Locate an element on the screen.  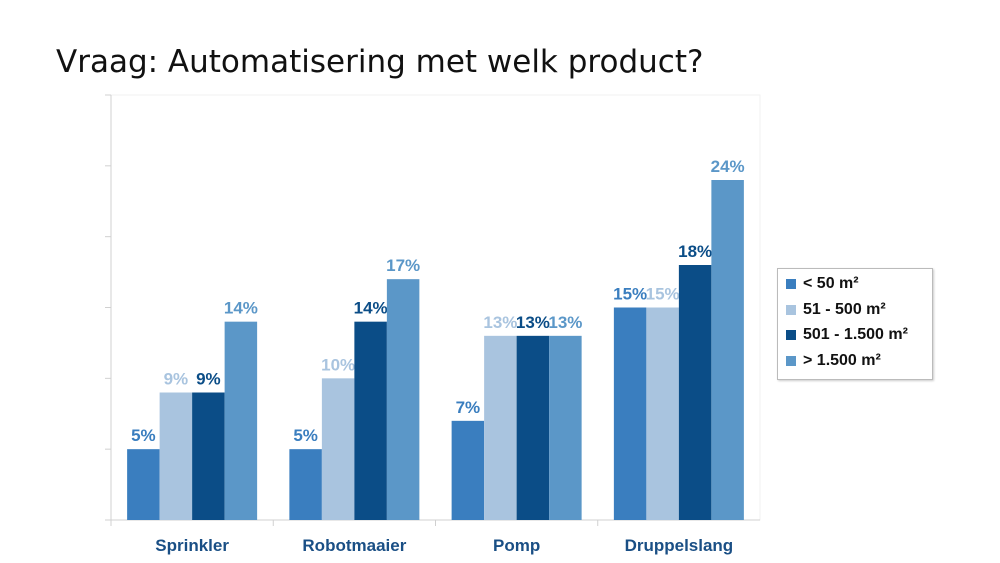
legend-item: > 1.500 m² is located at coordinates (833, 361).